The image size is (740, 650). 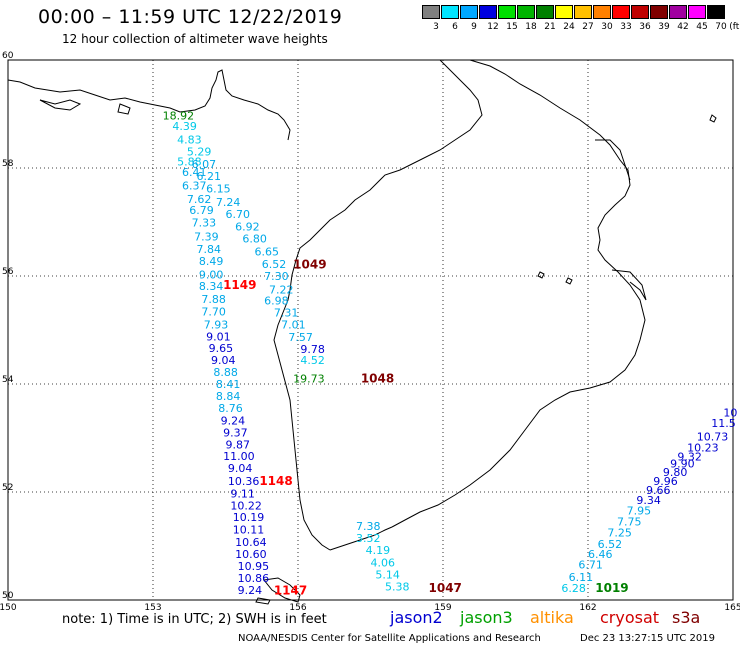 What do you see at coordinates (607, 27) in the screenshot?
I see `legend-label: 30` at bounding box center [607, 27].